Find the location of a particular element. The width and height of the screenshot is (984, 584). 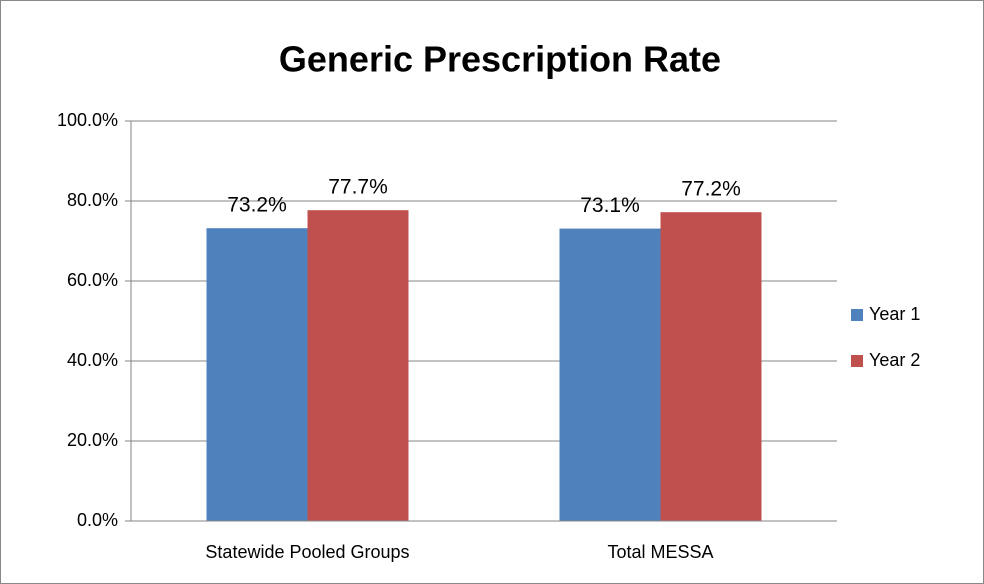

y-tick-label: 40.0% is located at coordinates (92, 360).